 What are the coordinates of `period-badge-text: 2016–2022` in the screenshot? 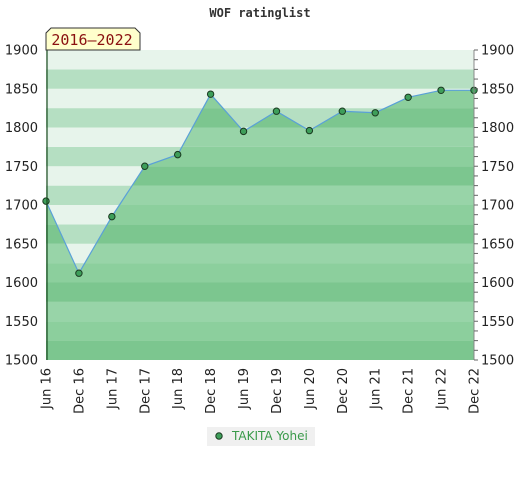 It's located at (91, 40).